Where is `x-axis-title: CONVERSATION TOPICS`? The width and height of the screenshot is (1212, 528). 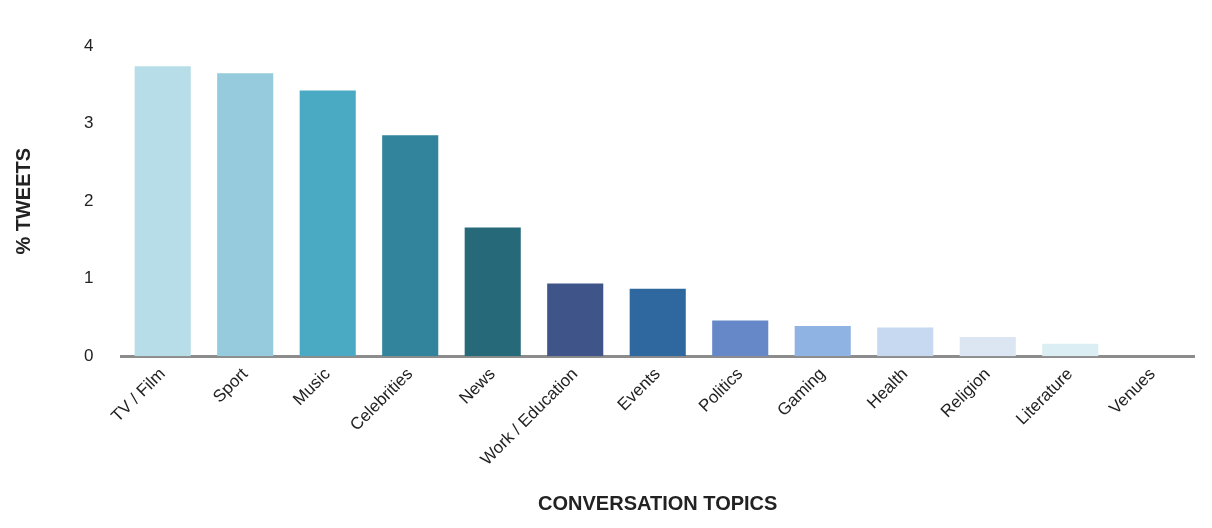 x-axis-title: CONVERSATION TOPICS is located at coordinates (658, 502).